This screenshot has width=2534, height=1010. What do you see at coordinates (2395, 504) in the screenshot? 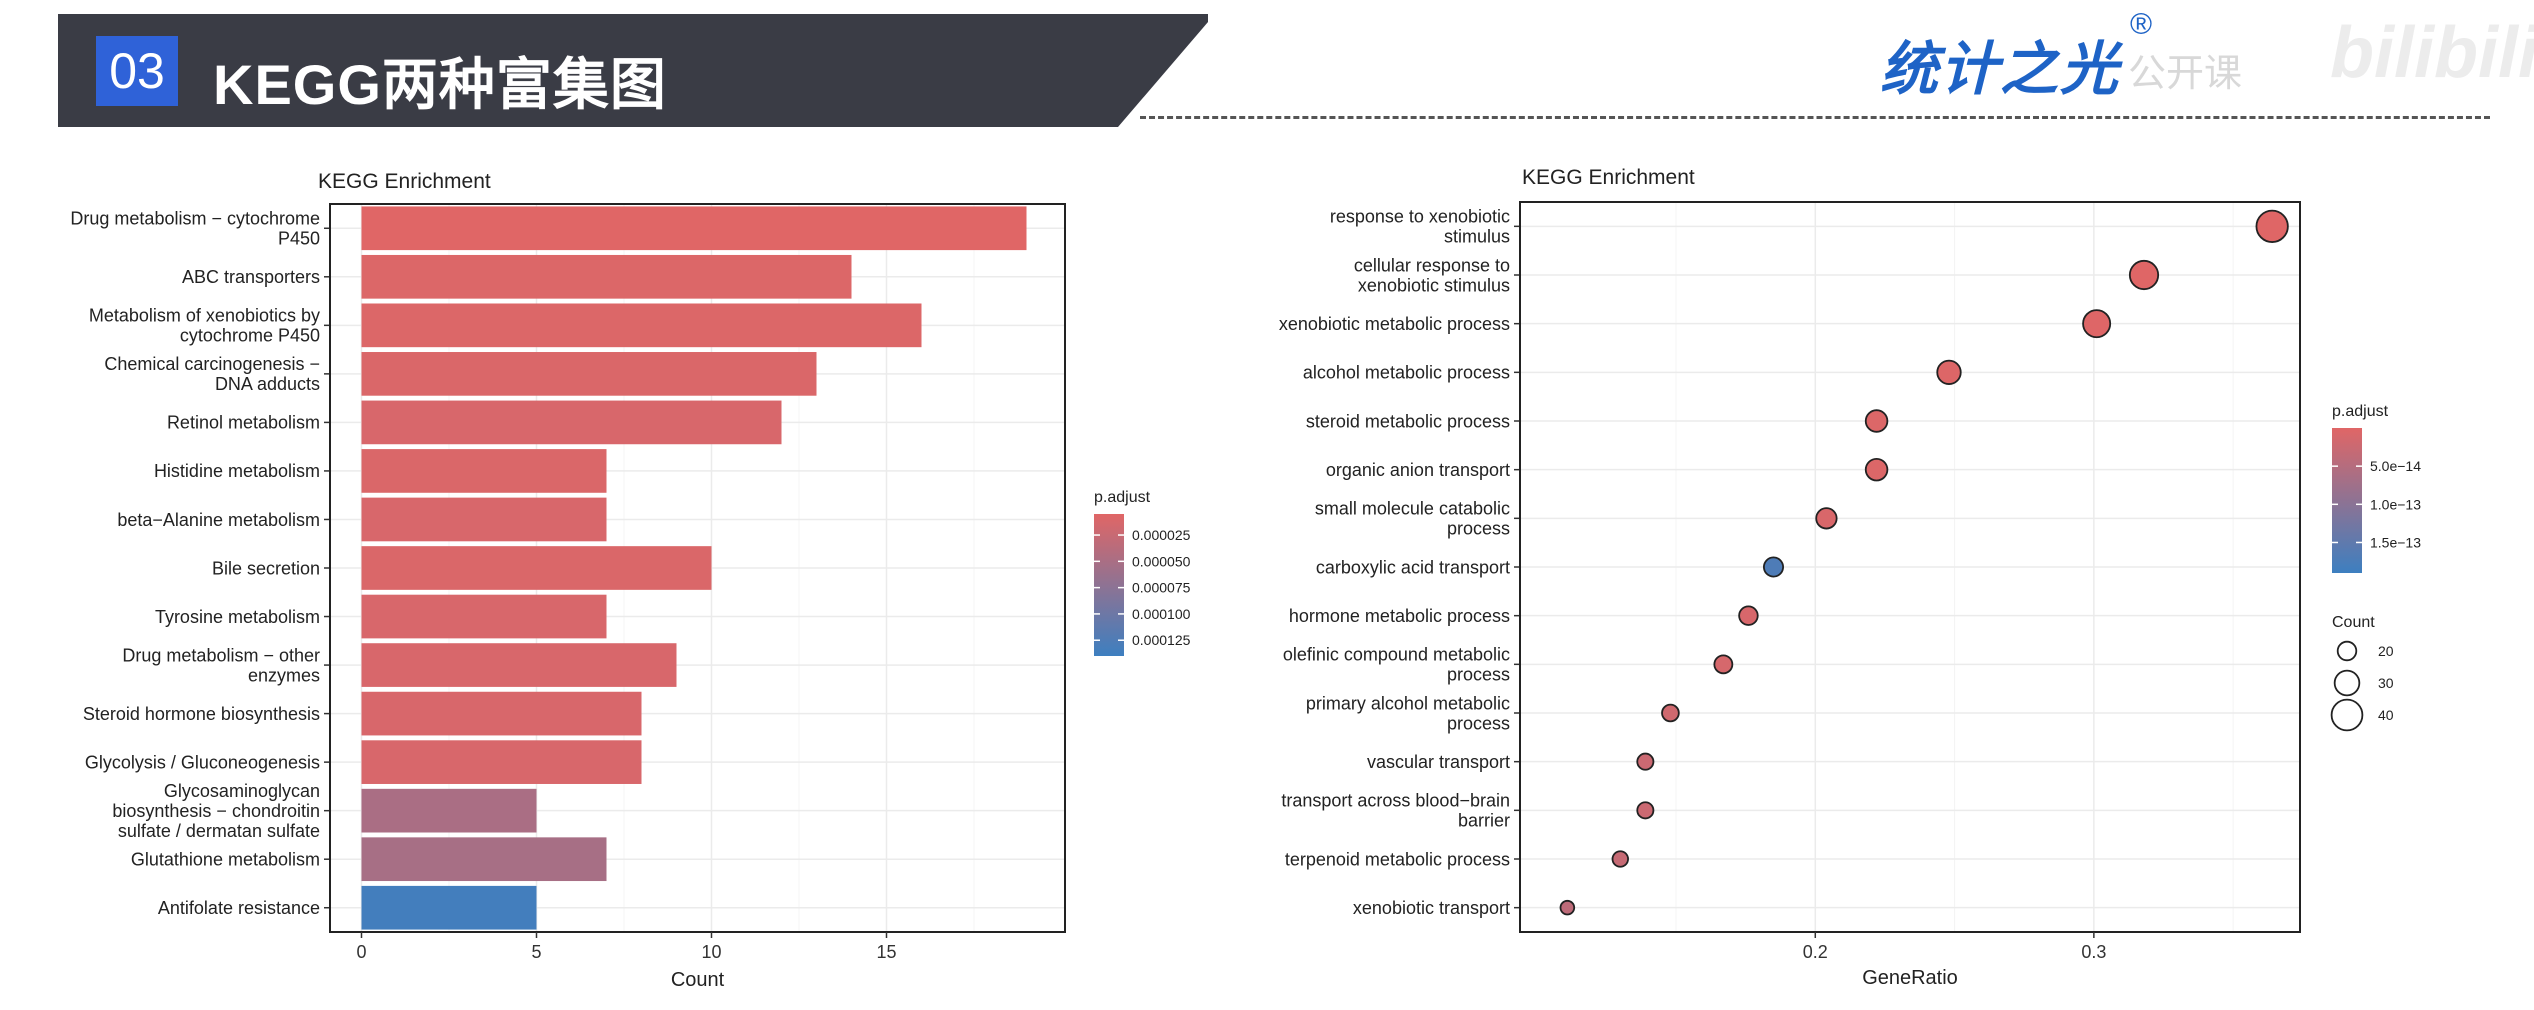
I see `legend-label: 1.0e−13` at bounding box center [2395, 504].